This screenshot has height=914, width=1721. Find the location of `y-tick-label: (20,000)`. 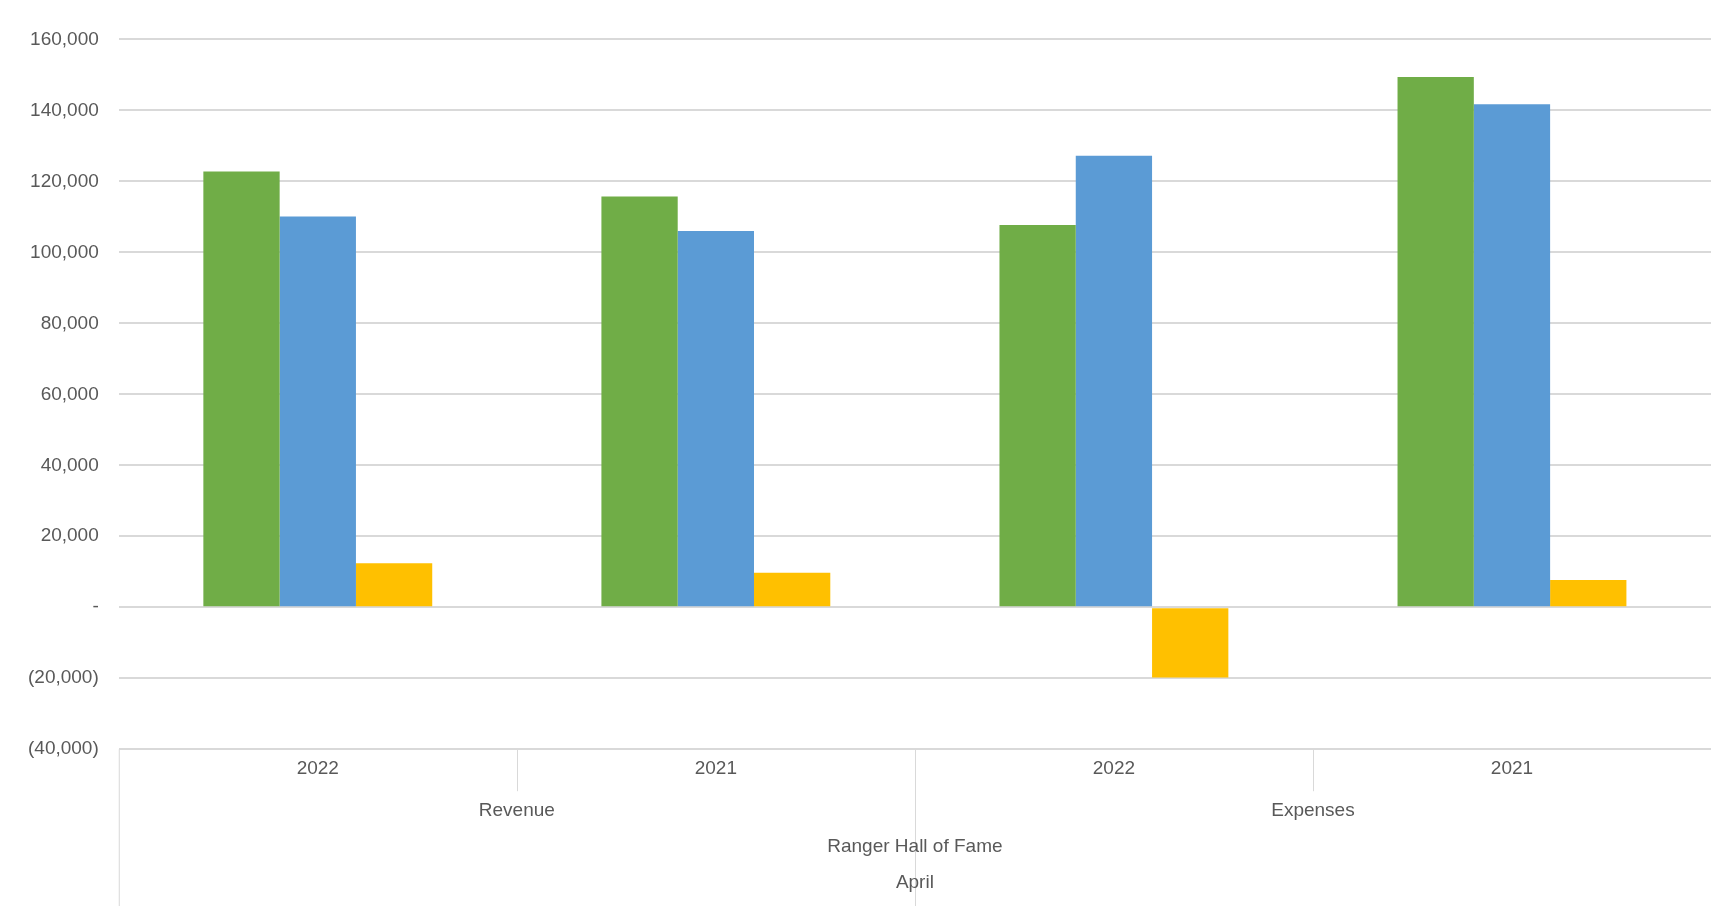

y-tick-label: (20,000) is located at coordinates (63, 677).